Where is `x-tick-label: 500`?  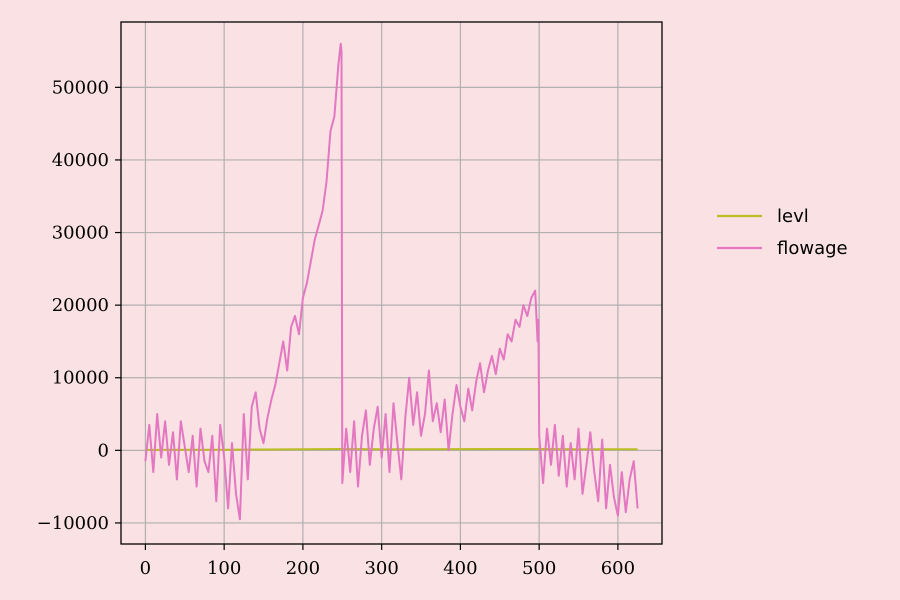 x-tick-label: 500 is located at coordinates (539, 568).